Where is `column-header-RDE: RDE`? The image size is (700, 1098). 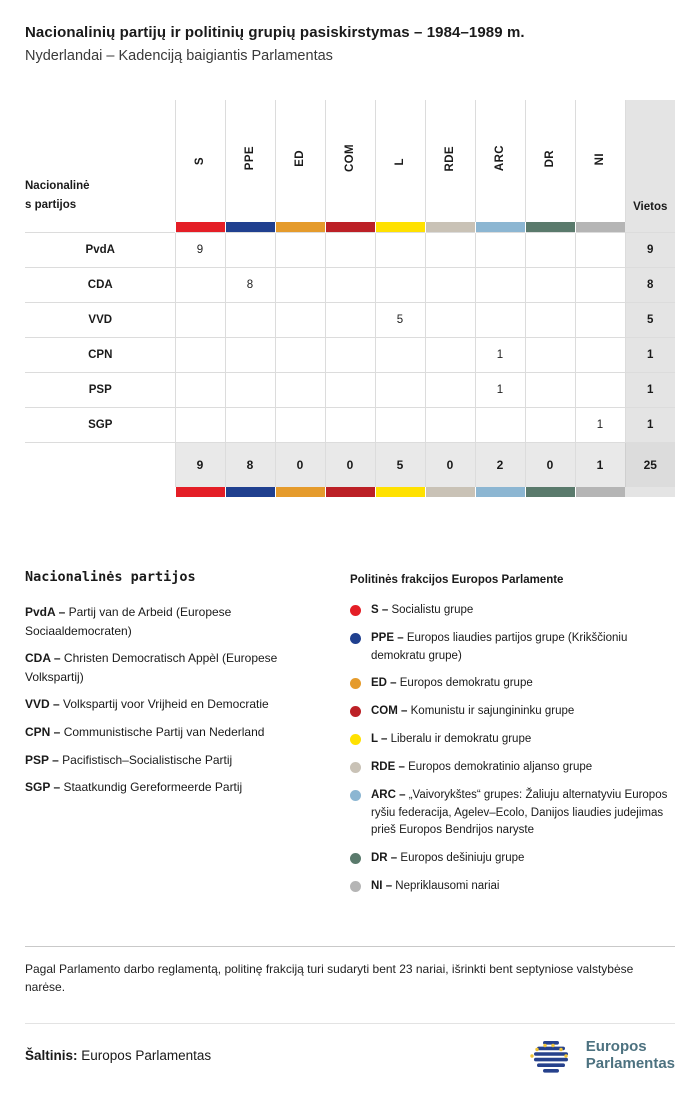 column-header-RDE: RDE is located at coordinates (449, 161).